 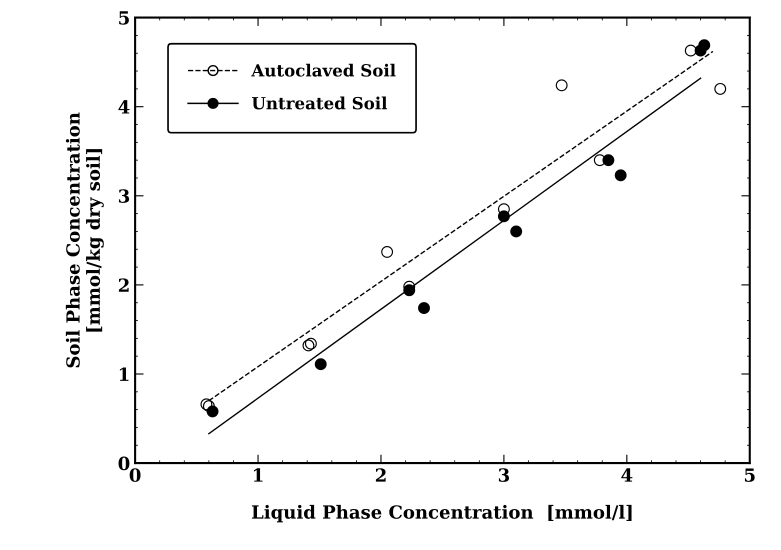 I want to click on x-tick-label: 2, so click(x=381, y=475).